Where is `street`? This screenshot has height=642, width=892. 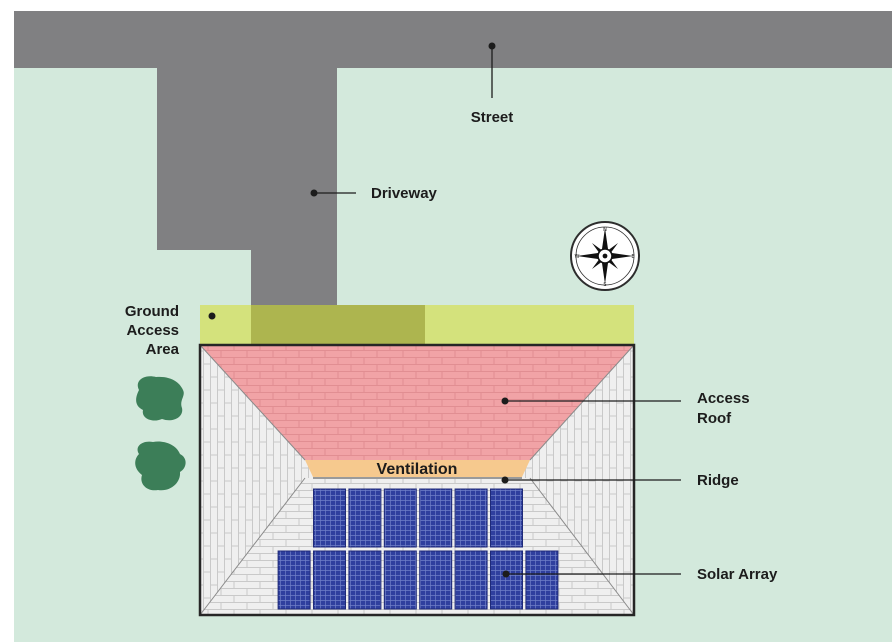
street is located at coordinates (453, 39).